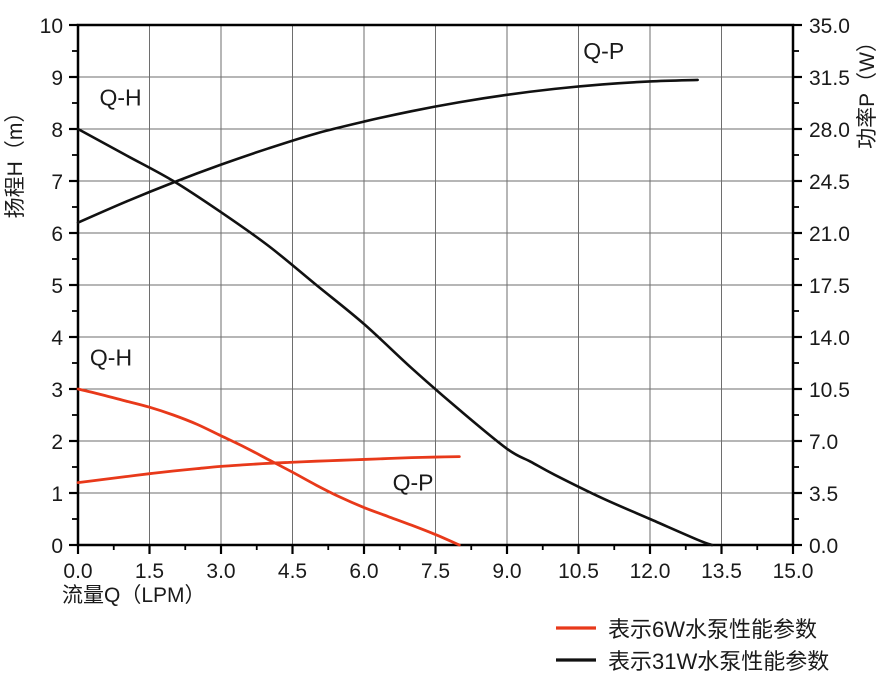  What do you see at coordinates (51, 26) in the screenshot?
I see `y-tick-label: 10` at bounding box center [51, 26].